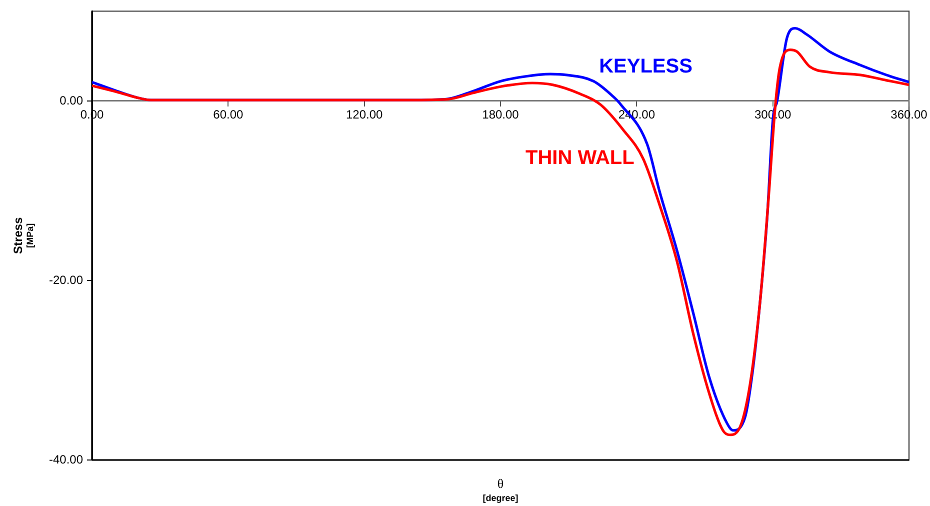 This screenshot has width=930, height=506. I want to click on x-tick-label: 180.00, so click(501, 114).